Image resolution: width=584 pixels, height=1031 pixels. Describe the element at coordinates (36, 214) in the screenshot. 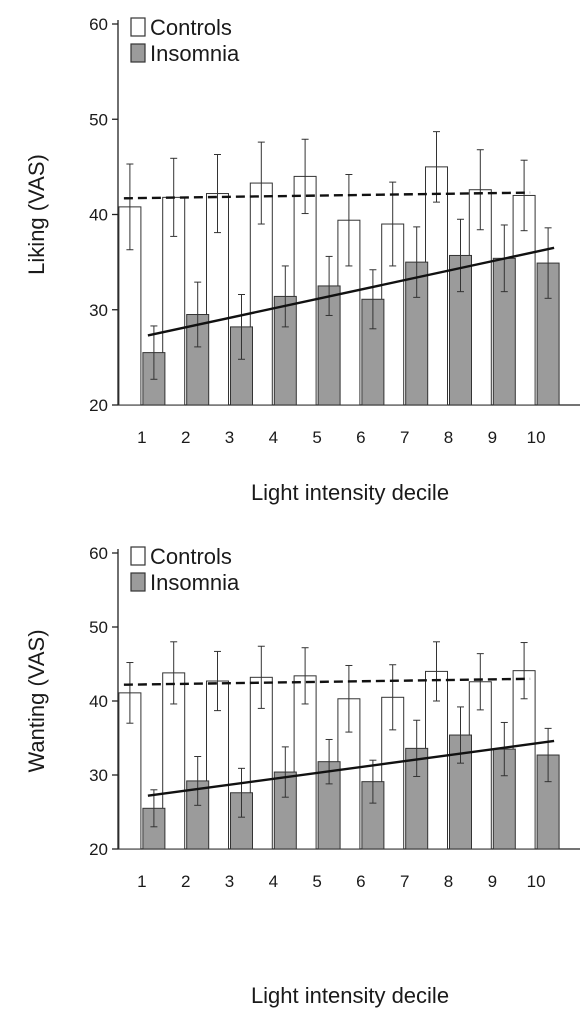

I see `y-axis-title: Liking (VAS)` at that location.